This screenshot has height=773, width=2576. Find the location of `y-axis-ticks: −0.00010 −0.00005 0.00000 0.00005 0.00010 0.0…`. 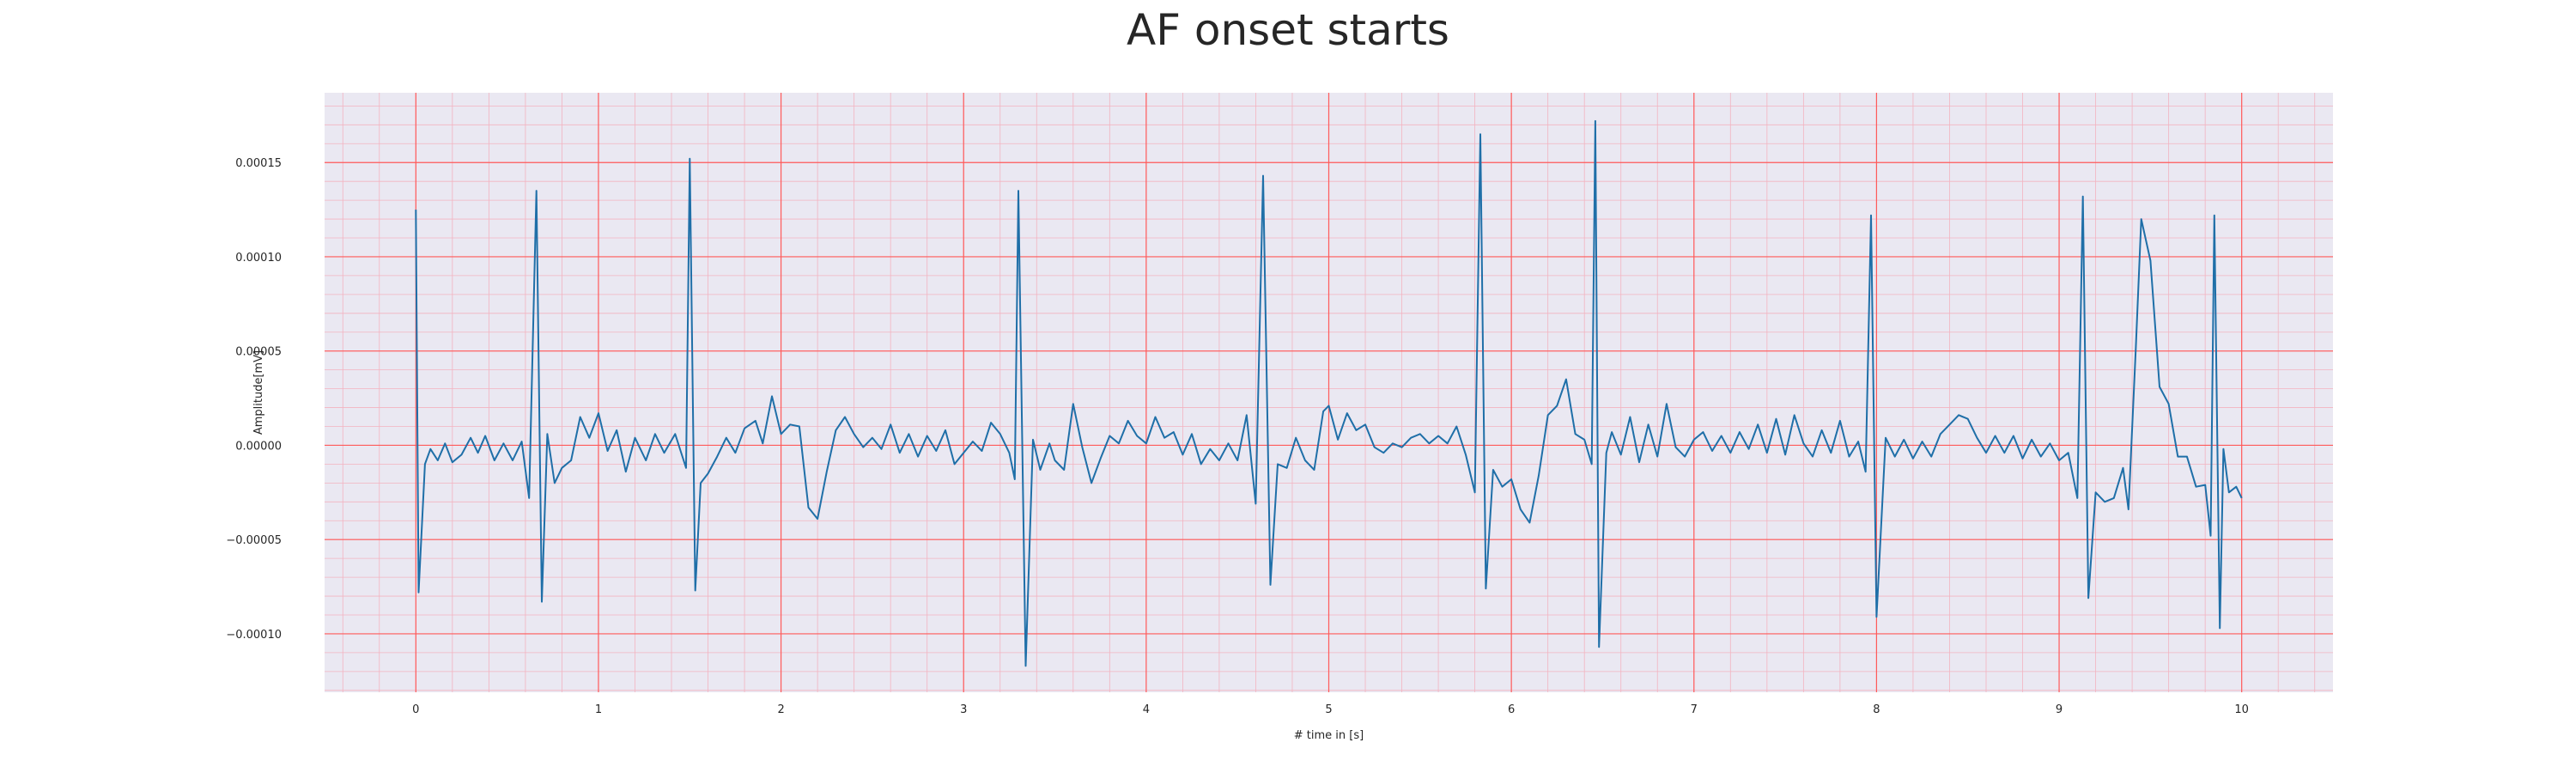

y-axis-ticks: −0.00010 −0.00005 0.00000 0.00005 0.00010 0.0… is located at coordinates (254, 399).